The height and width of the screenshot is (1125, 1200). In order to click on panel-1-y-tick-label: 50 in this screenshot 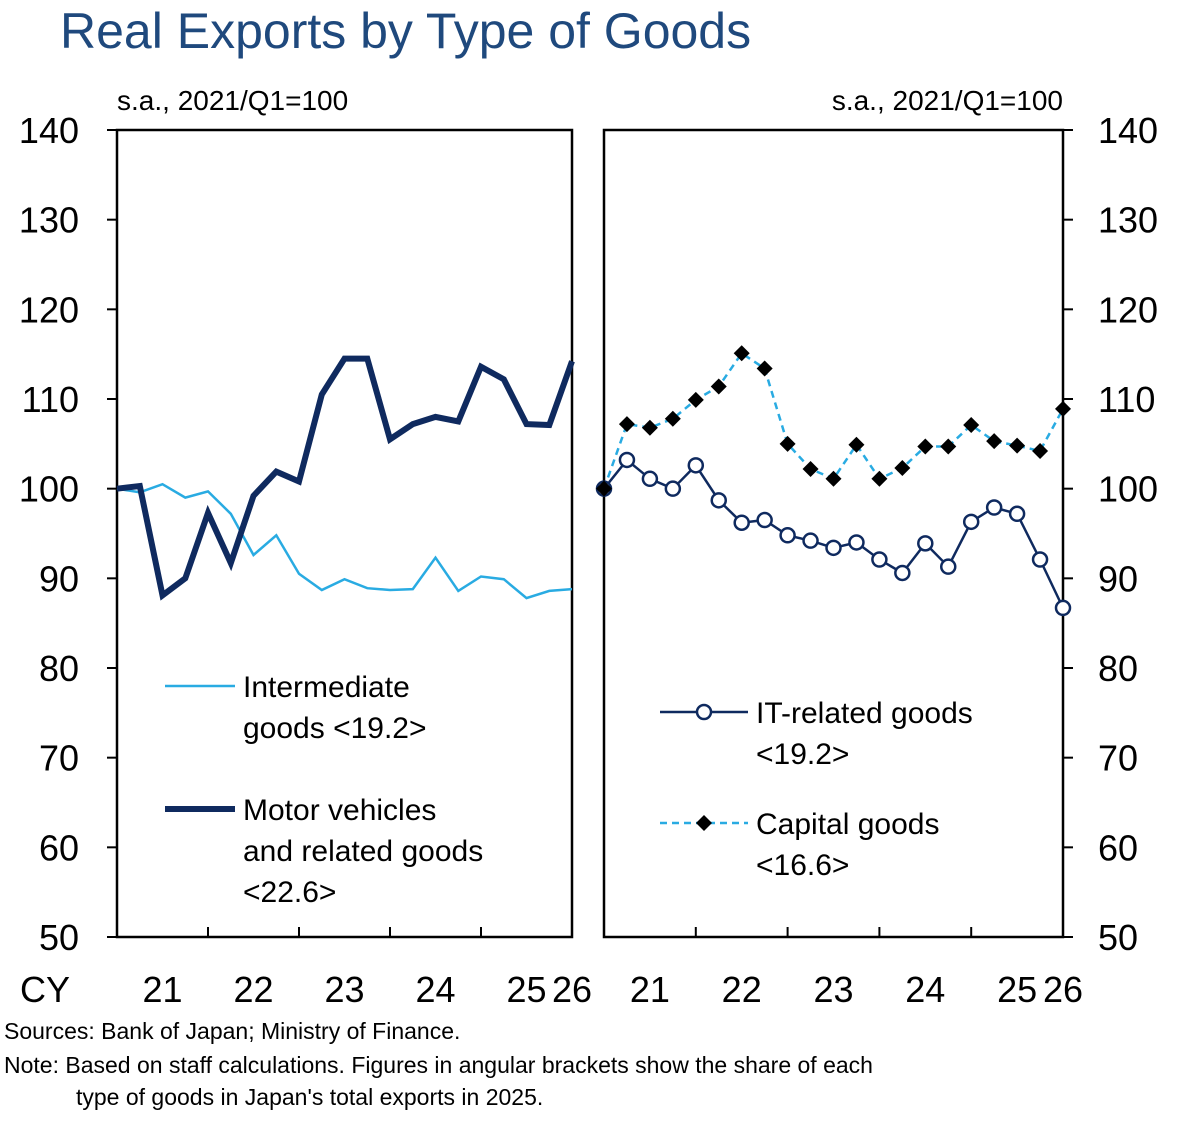, I will do `click(59, 937)`.